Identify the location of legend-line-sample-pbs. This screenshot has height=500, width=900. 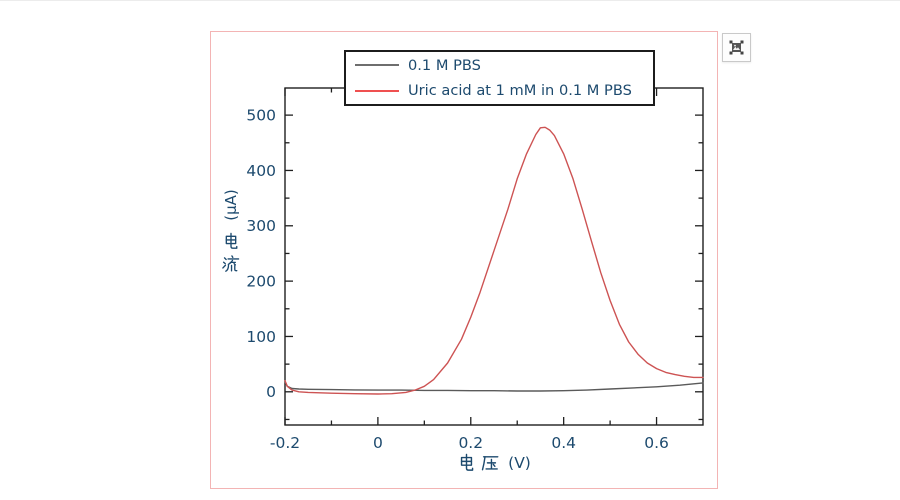
(377, 65).